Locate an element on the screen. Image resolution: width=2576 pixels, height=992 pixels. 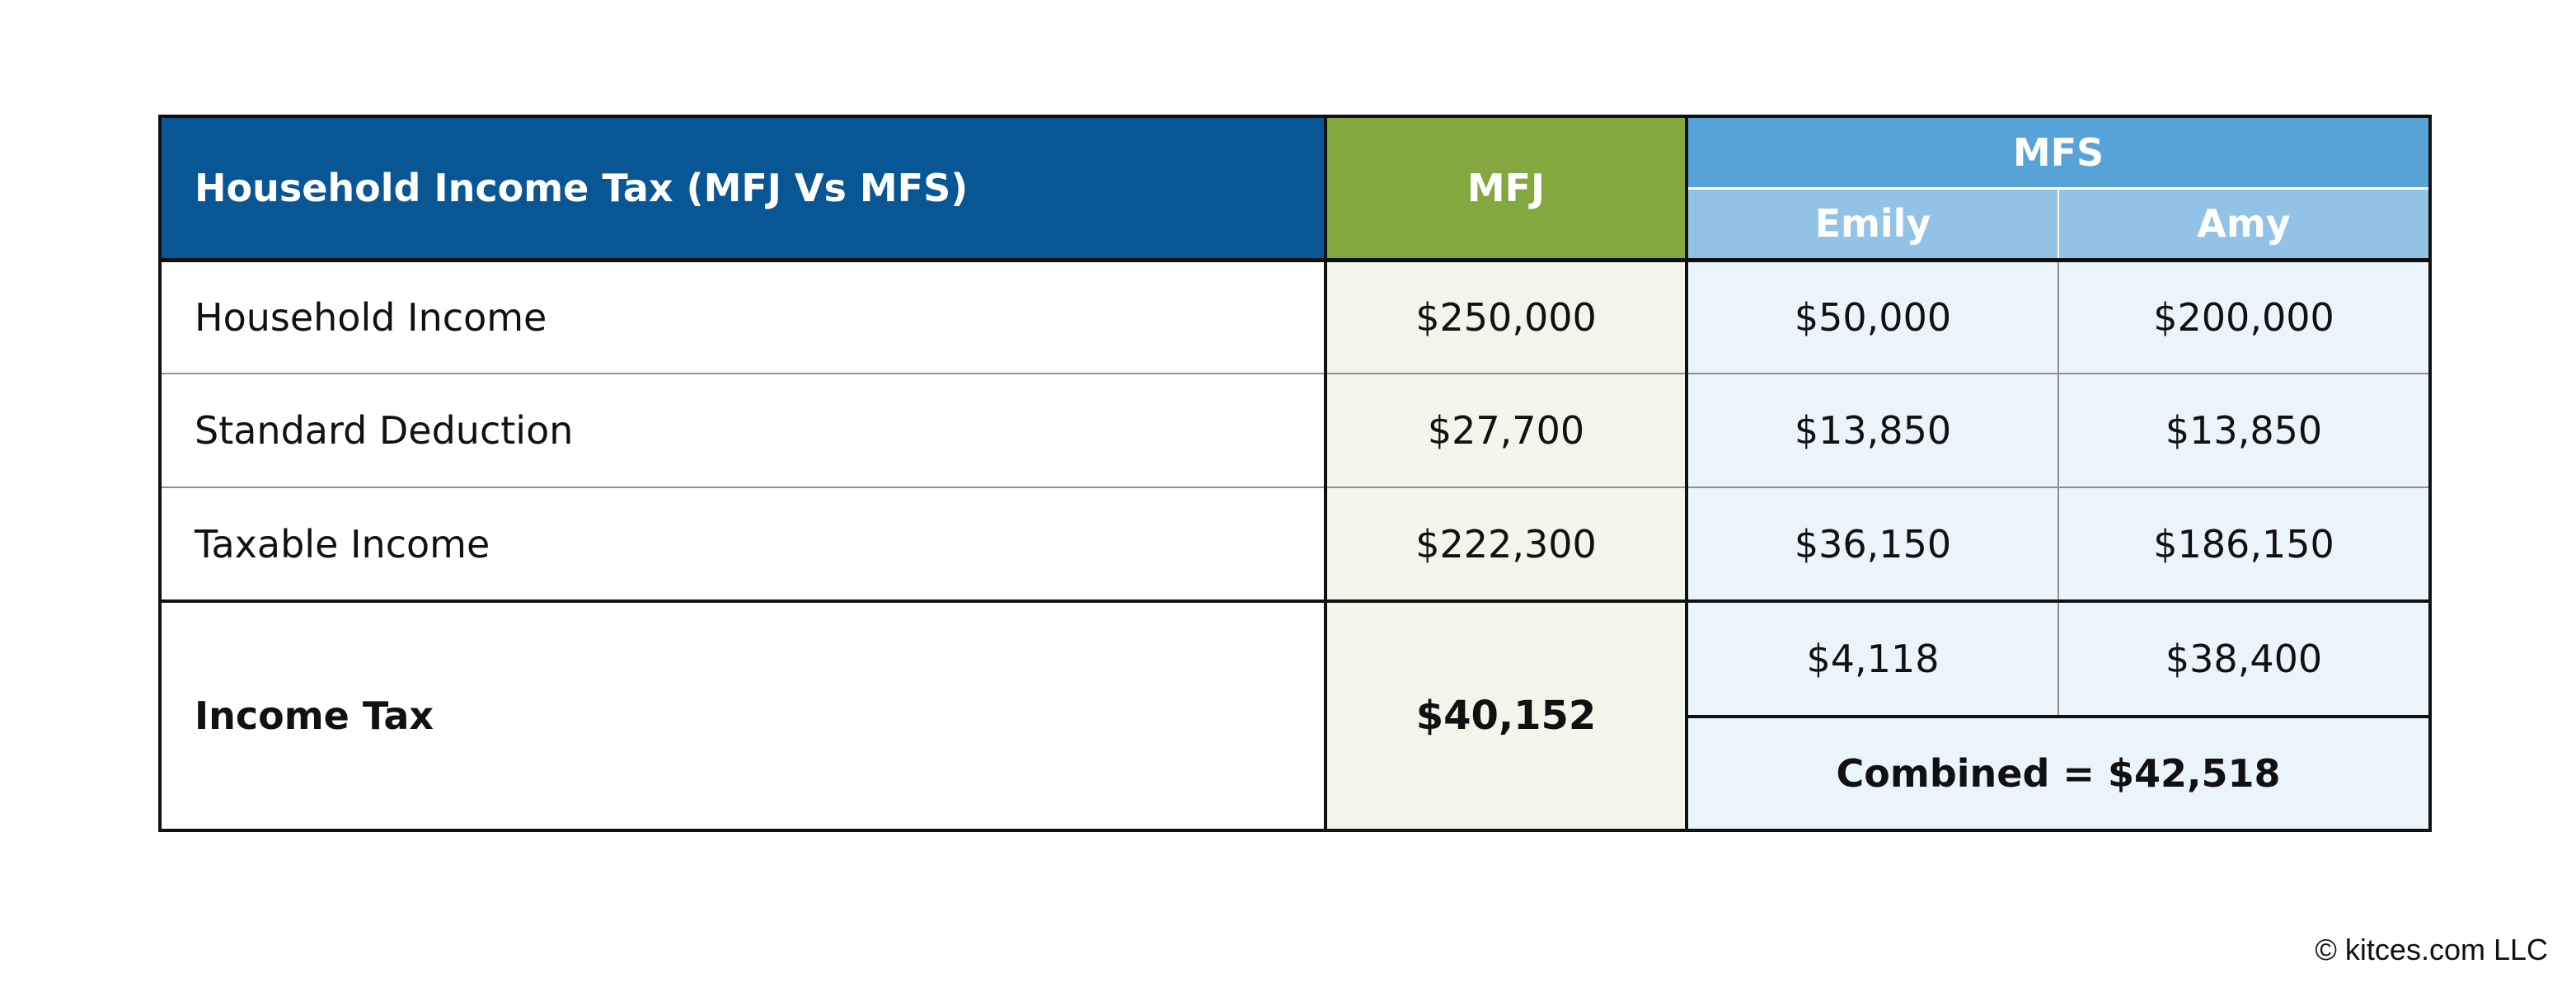
table-title: Household Income Tax (MFJ Vs MFS) is located at coordinates (742, 188).